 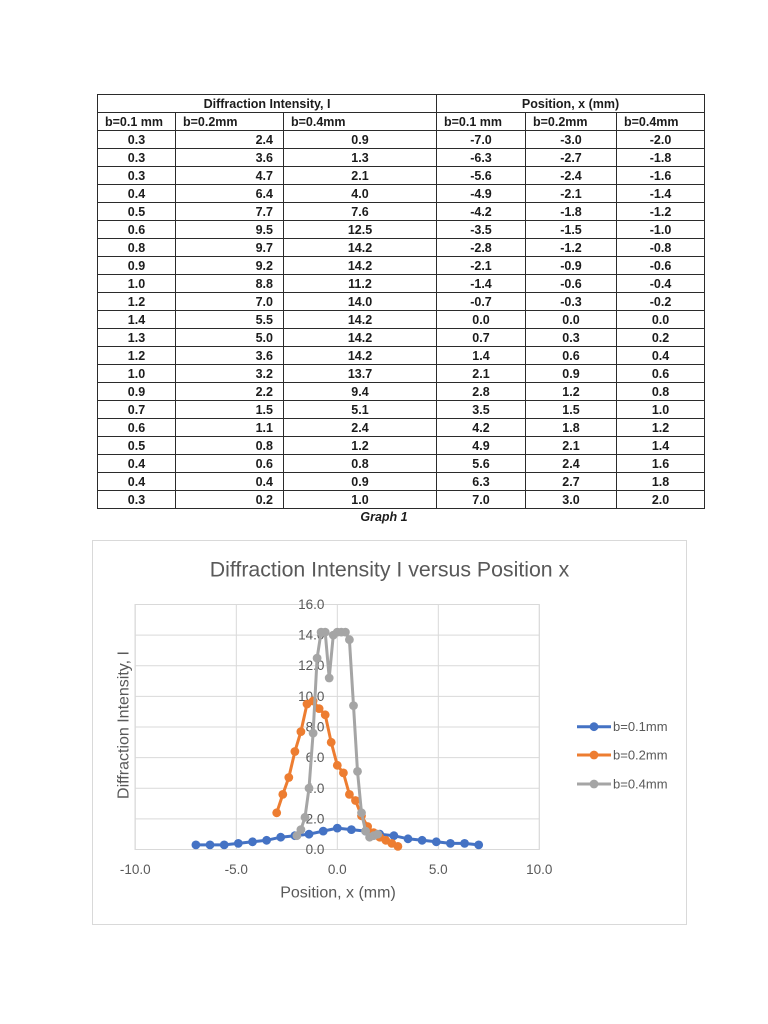 What do you see at coordinates (640, 784) in the screenshot?
I see `svg-text: b=0.4mm` at bounding box center [640, 784].